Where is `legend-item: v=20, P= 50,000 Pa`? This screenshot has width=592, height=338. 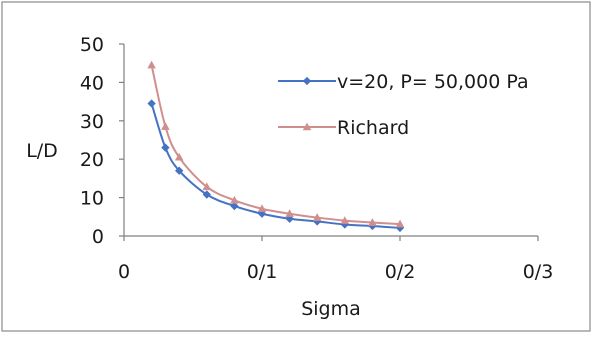 legend-item: v=20, P= 50,000 Pa is located at coordinates (403, 82).